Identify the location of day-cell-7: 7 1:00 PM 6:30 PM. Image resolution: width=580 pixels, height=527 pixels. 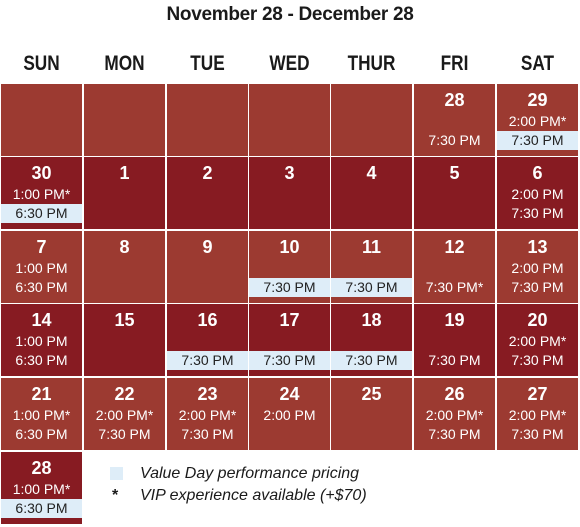
(41, 267).